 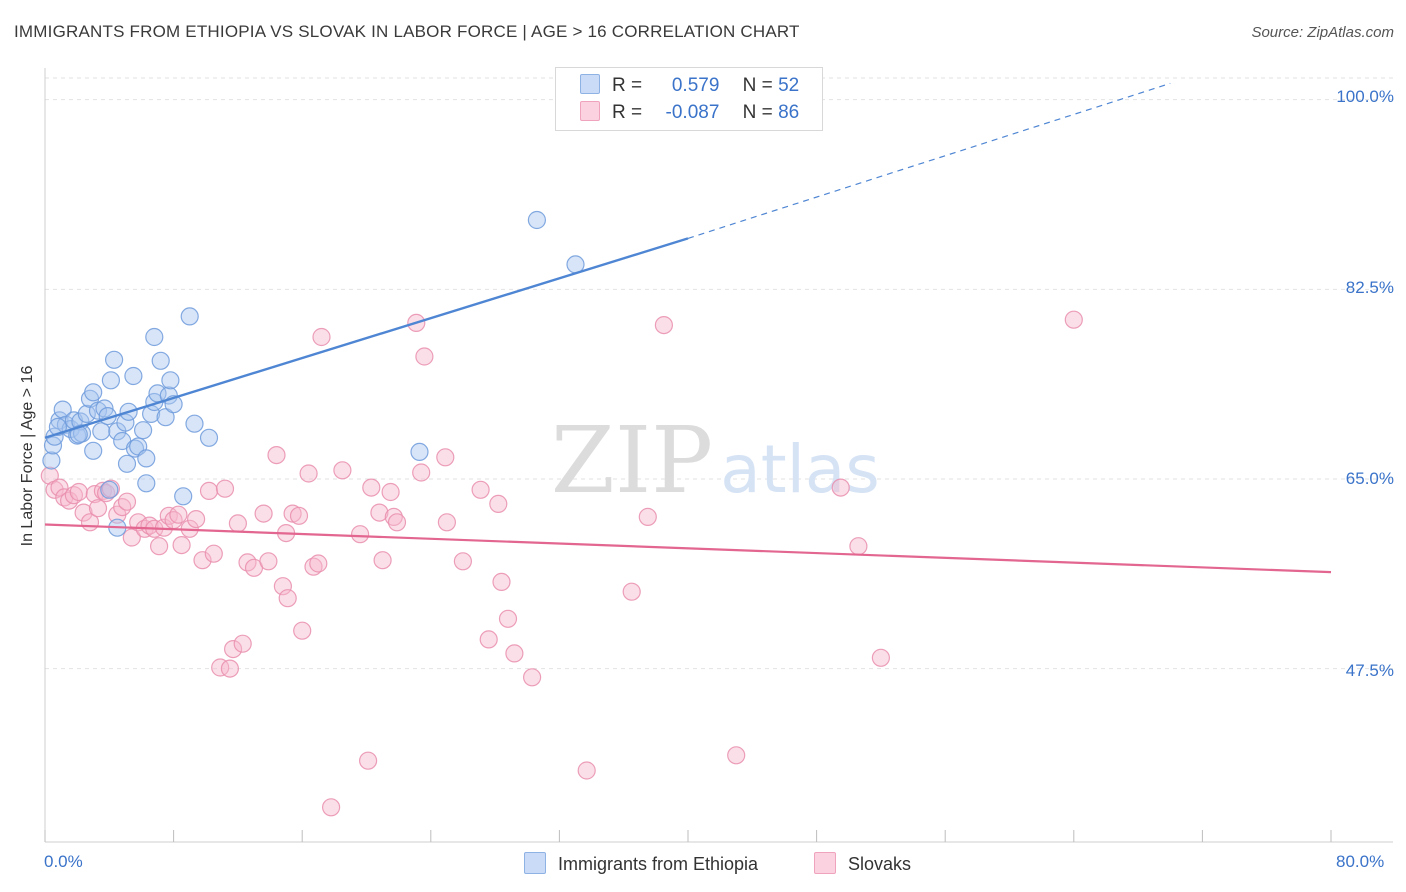 What do you see at coordinates (1360, 861) in the screenshot?
I see `x-tick-label-max: 80.0%` at bounding box center [1360, 861].